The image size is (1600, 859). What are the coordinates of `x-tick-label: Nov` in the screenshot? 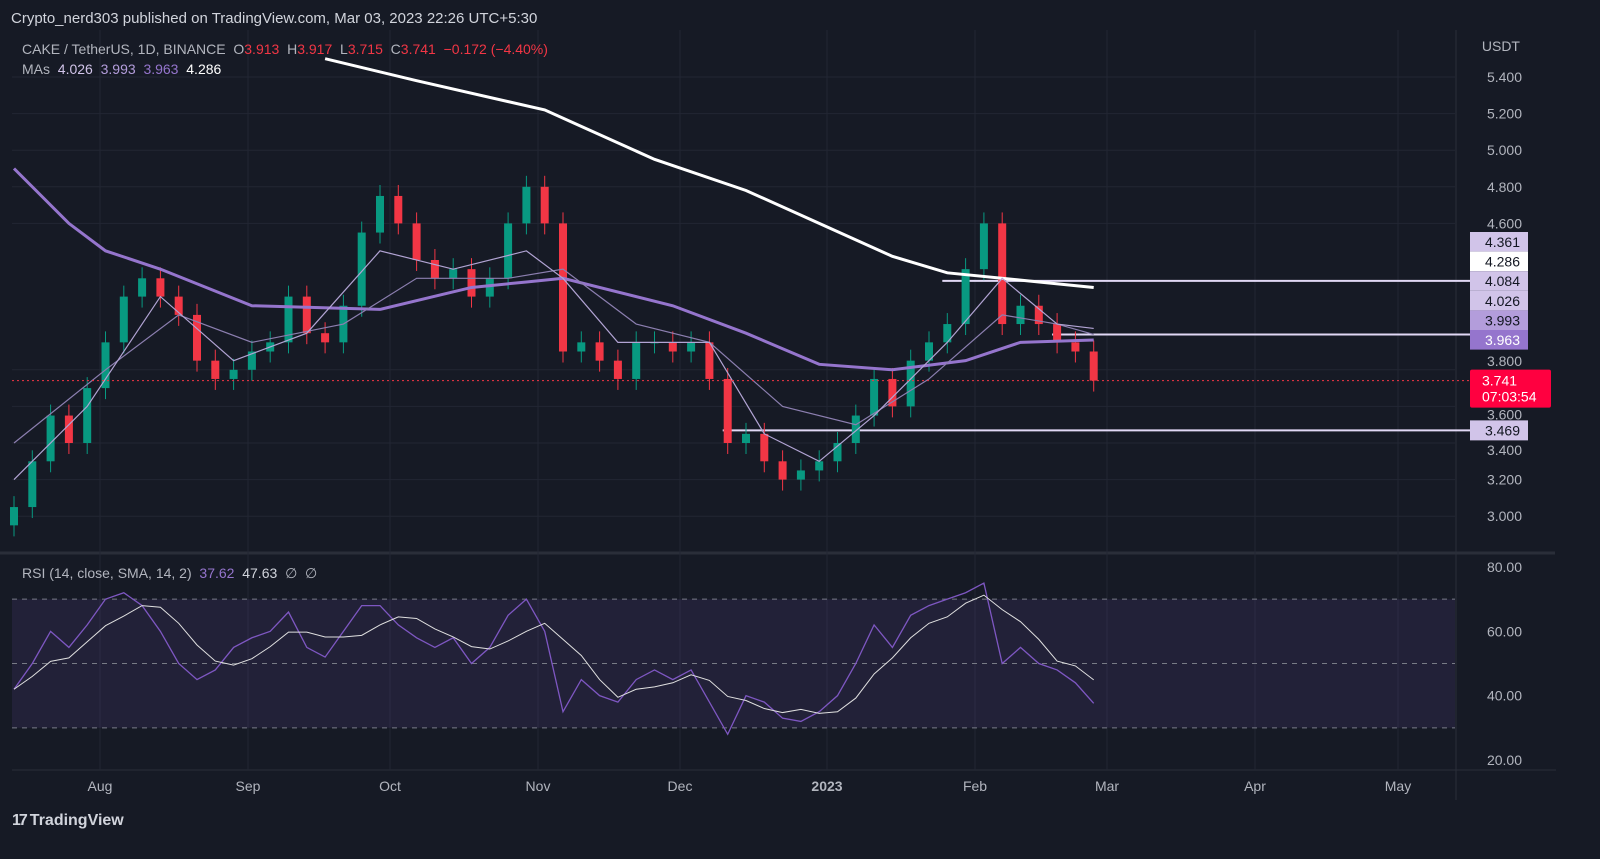 It's located at (538, 786).